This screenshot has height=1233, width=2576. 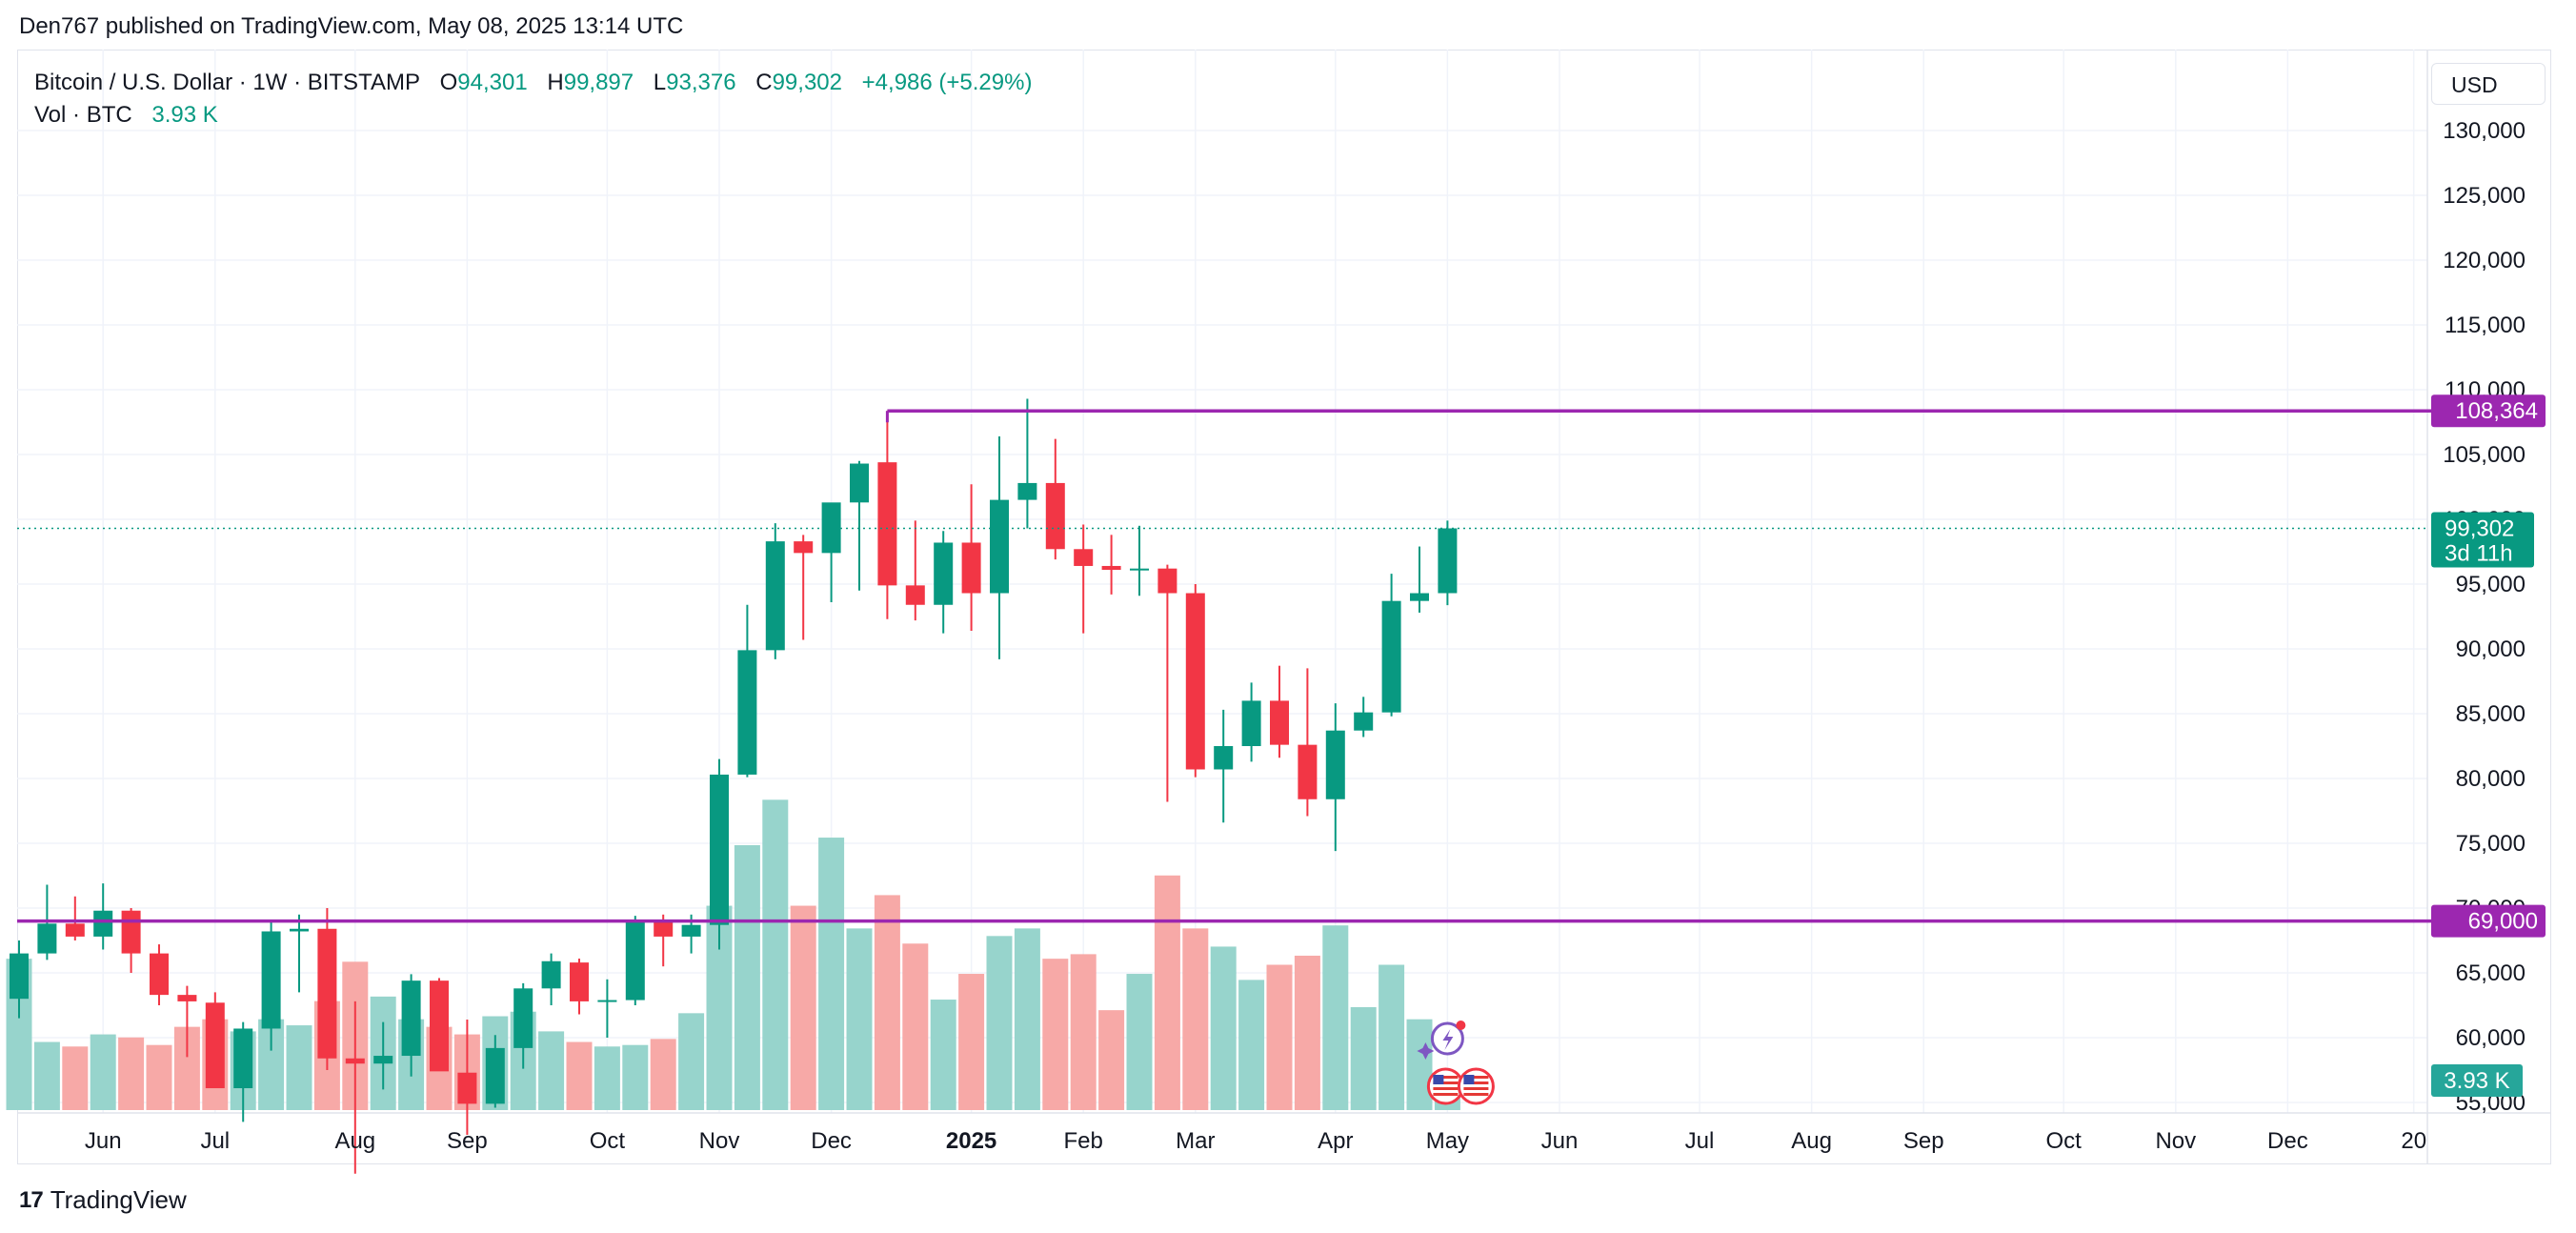 I want to click on y-tick-label: 65,000, so click(x=2491, y=973).